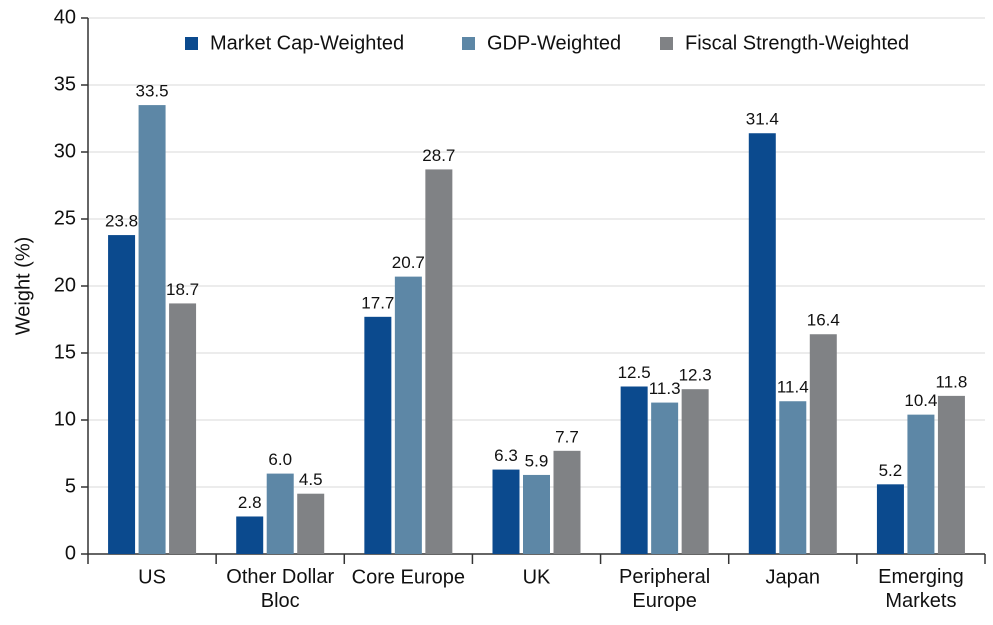 The image size is (993, 625). Describe the element at coordinates (182, 289) in the screenshot. I see `value-label: 18.7` at that location.